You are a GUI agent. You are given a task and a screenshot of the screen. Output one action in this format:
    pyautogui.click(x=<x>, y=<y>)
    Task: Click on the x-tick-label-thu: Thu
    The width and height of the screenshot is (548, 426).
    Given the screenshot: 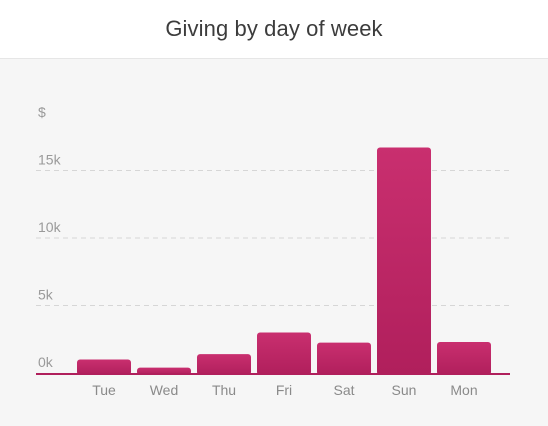 What is the action you would take?
    pyautogui.click(x=224, y=390)
    